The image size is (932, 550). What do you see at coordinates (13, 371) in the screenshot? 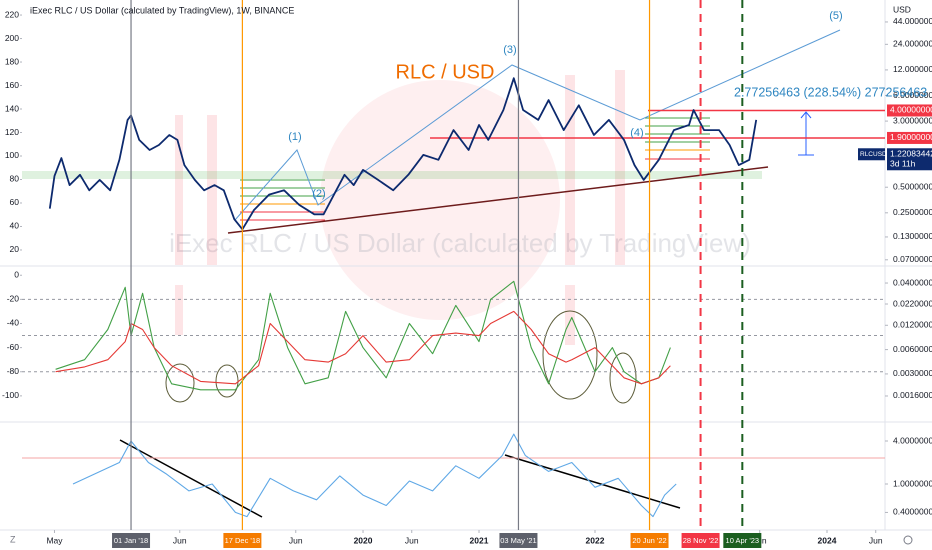
I see `y-tick-label: -80` at bounding box center [13, 371].